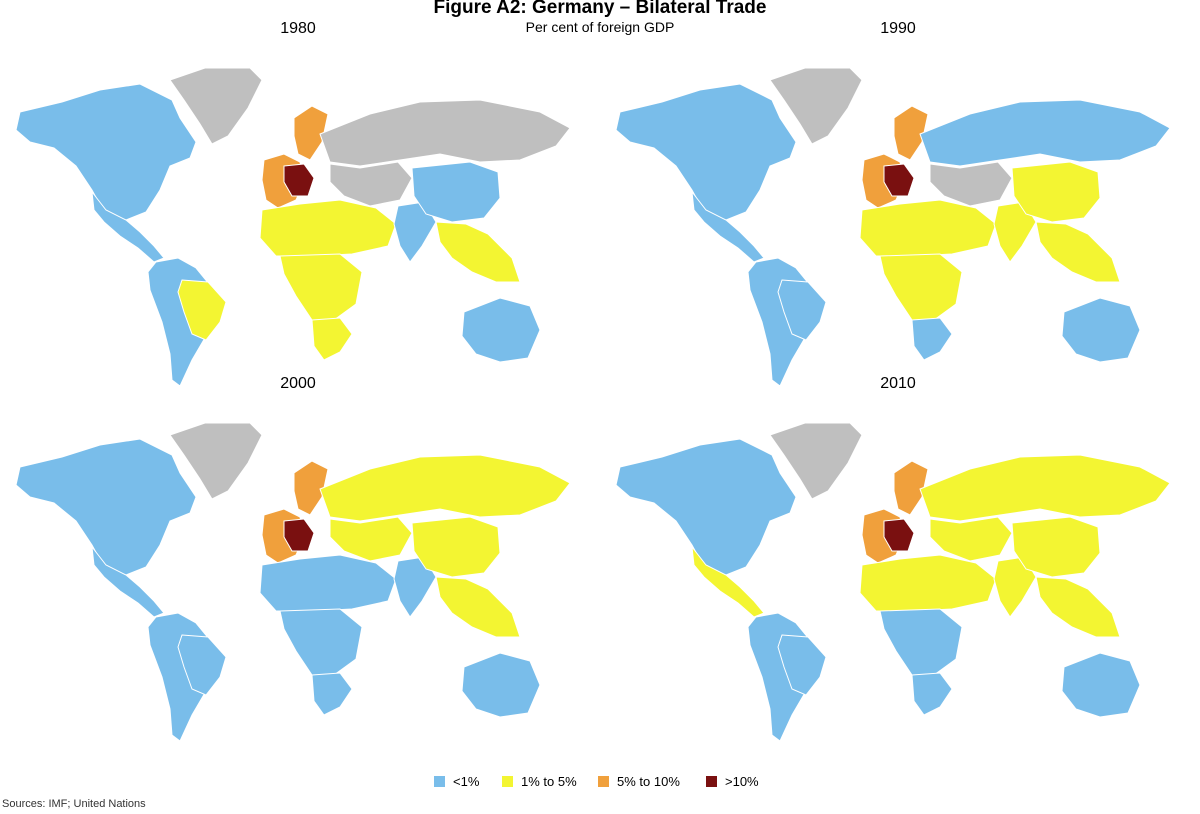 This screenshot has height=814, width=1200. I want to click on panel-year-label: 1990, so click(898, 28).